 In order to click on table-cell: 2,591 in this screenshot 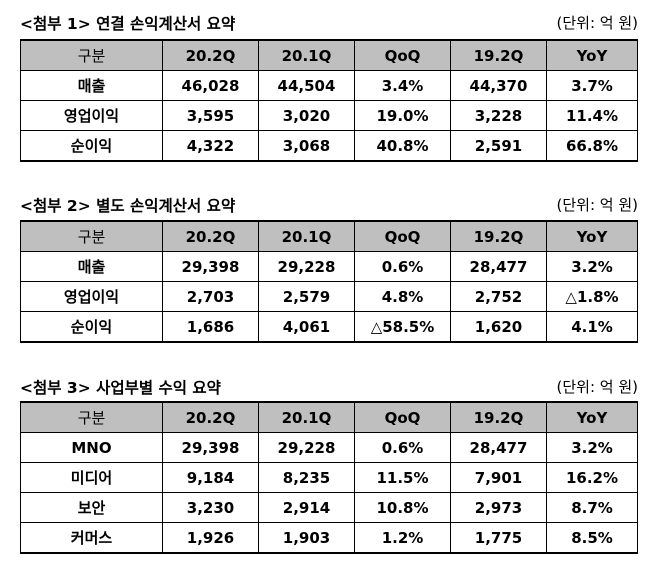, I will do `click(498, 146)`.